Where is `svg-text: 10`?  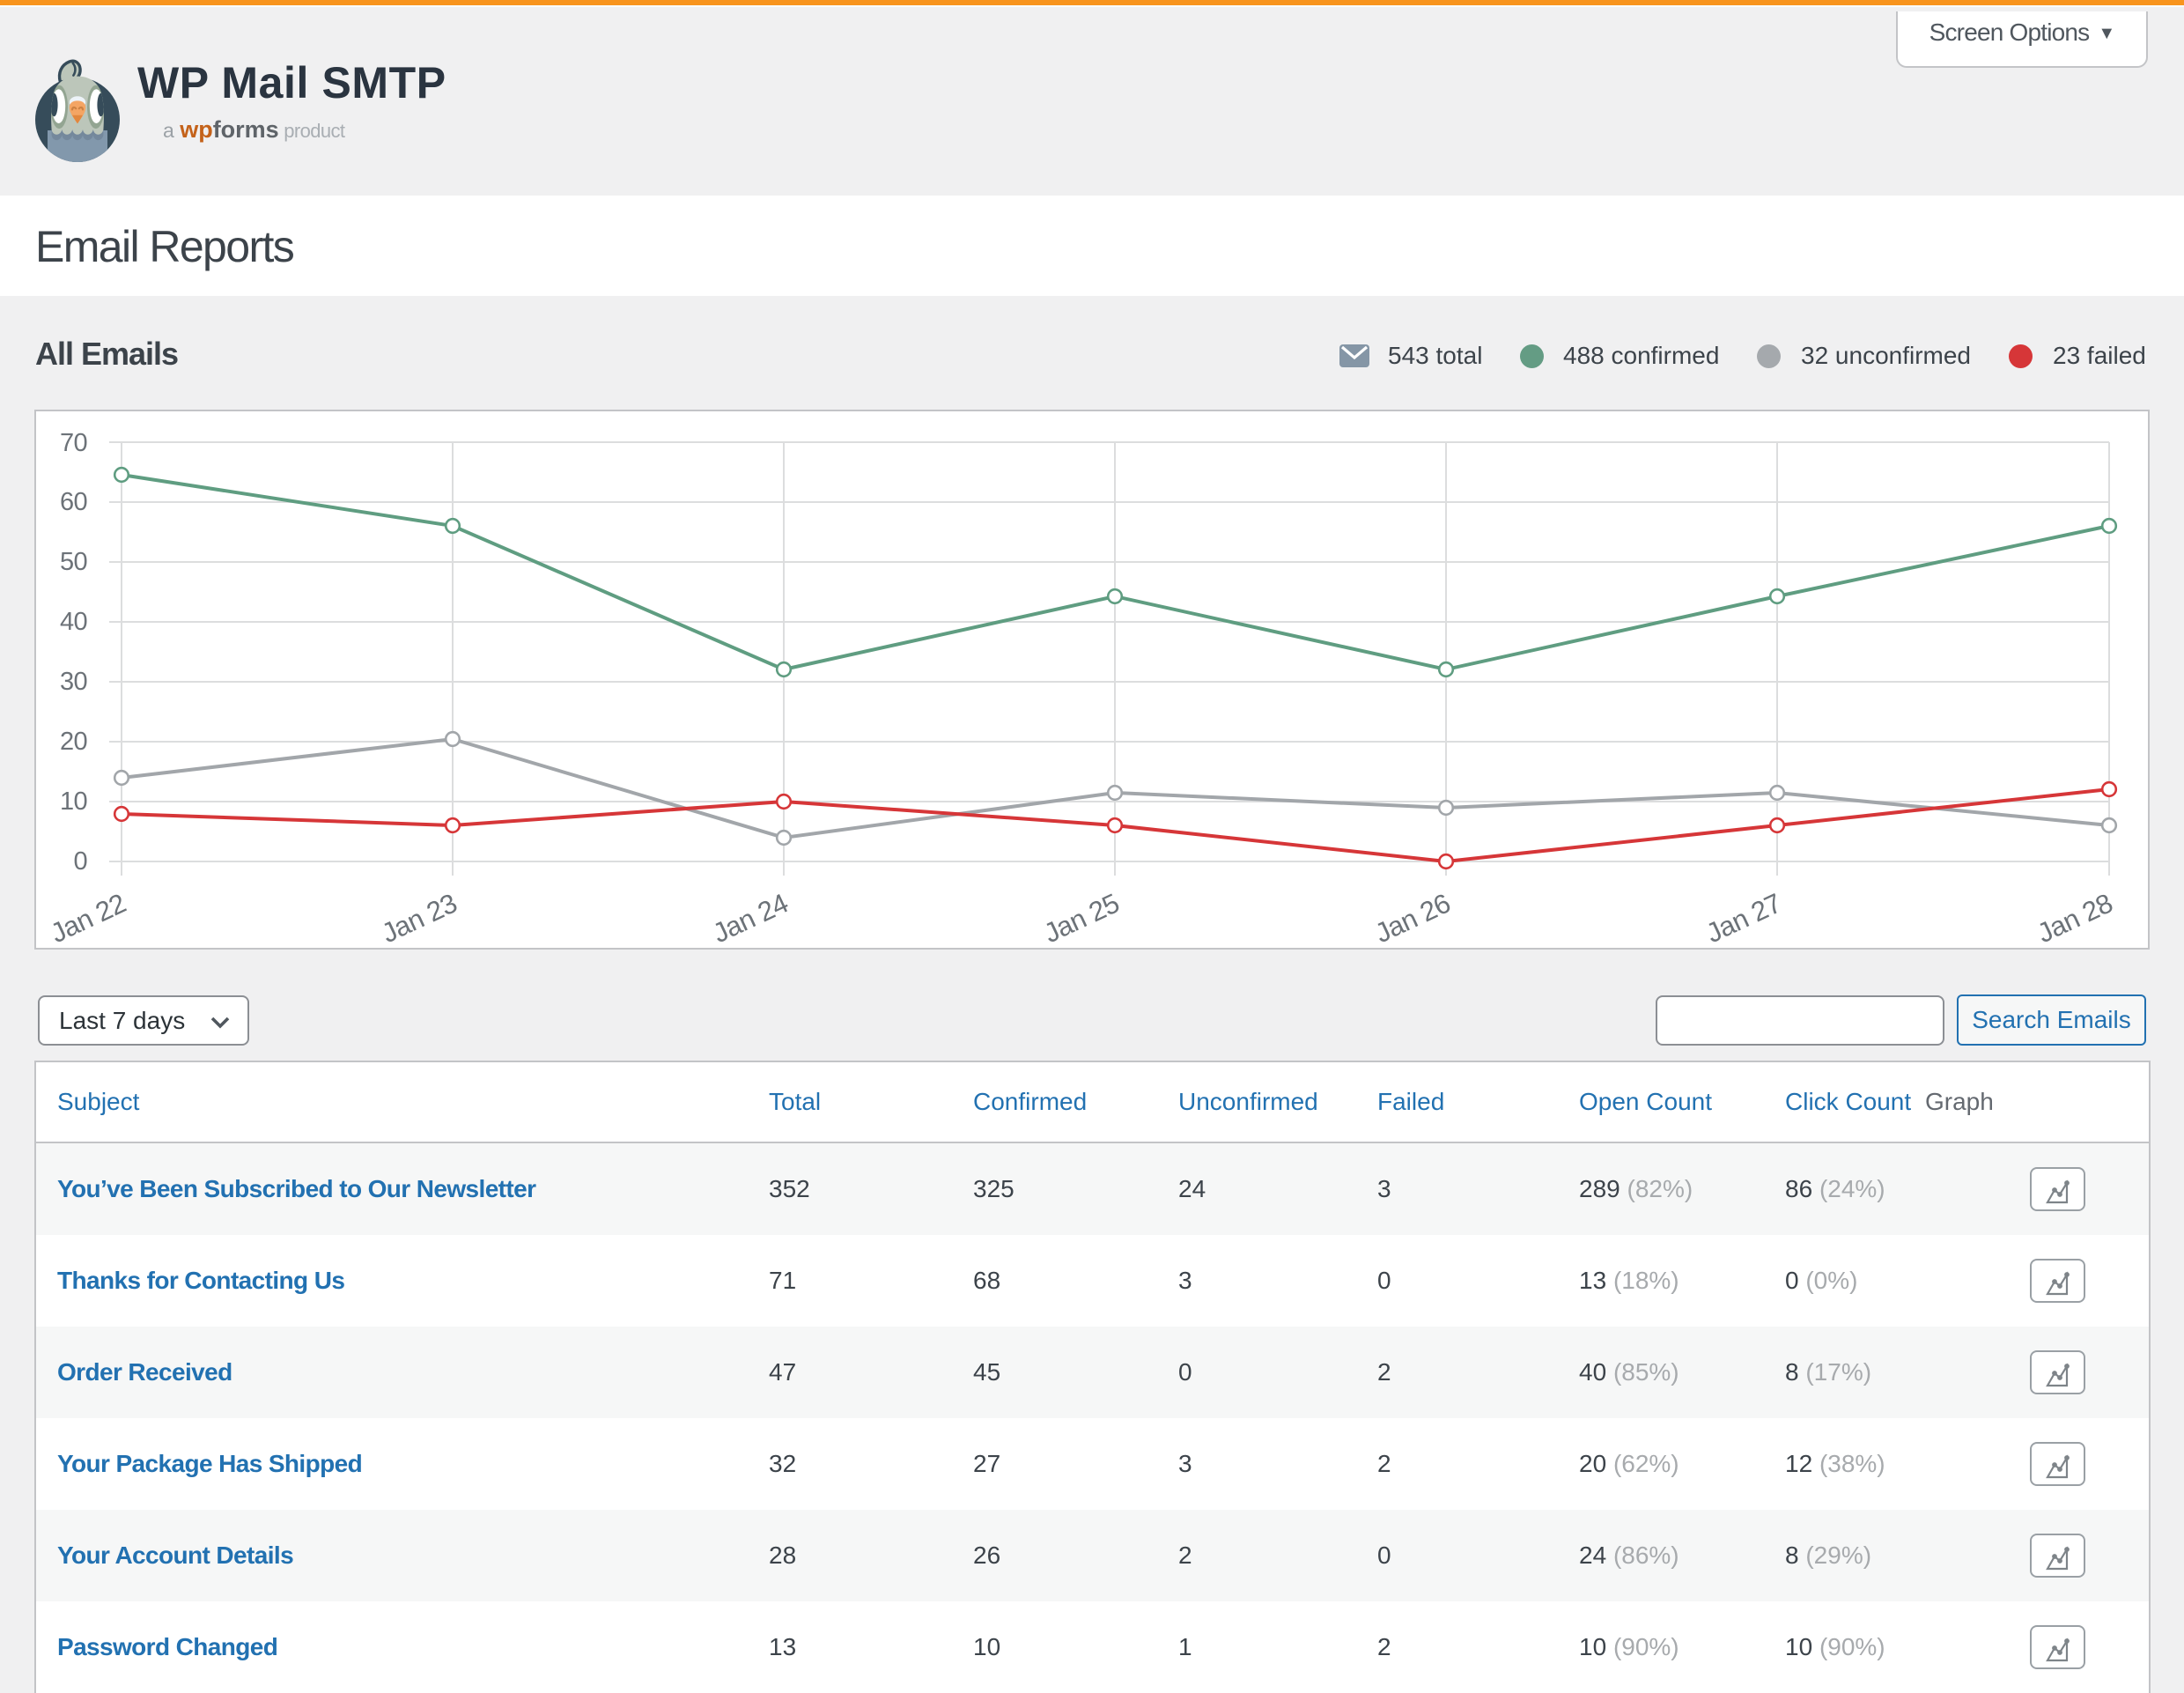 svg-text: 10 is located at coordinates (73, 802).